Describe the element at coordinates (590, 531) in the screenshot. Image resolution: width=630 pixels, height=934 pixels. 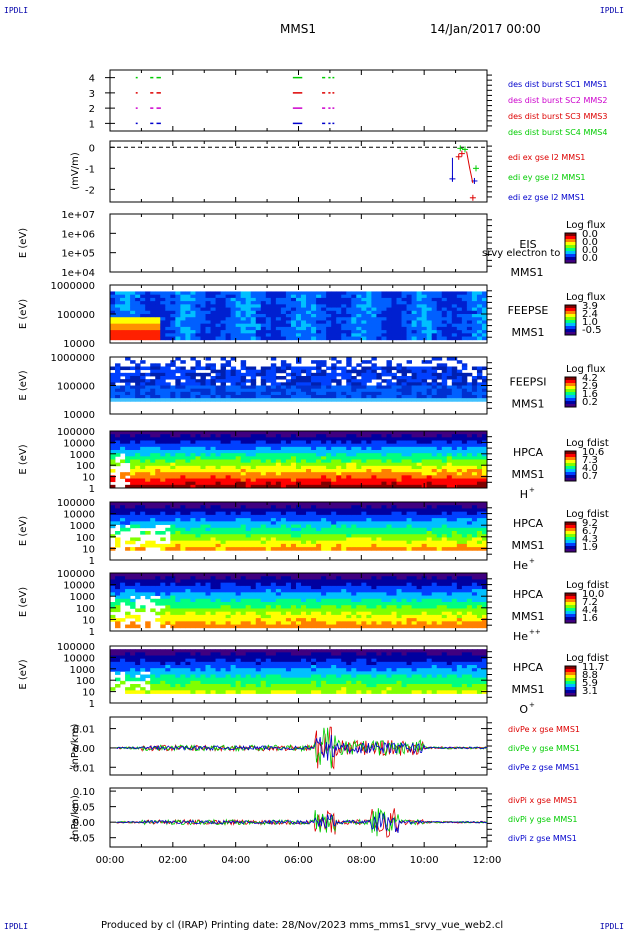
I see `colorbar-tick-label: 6.7` at that location.